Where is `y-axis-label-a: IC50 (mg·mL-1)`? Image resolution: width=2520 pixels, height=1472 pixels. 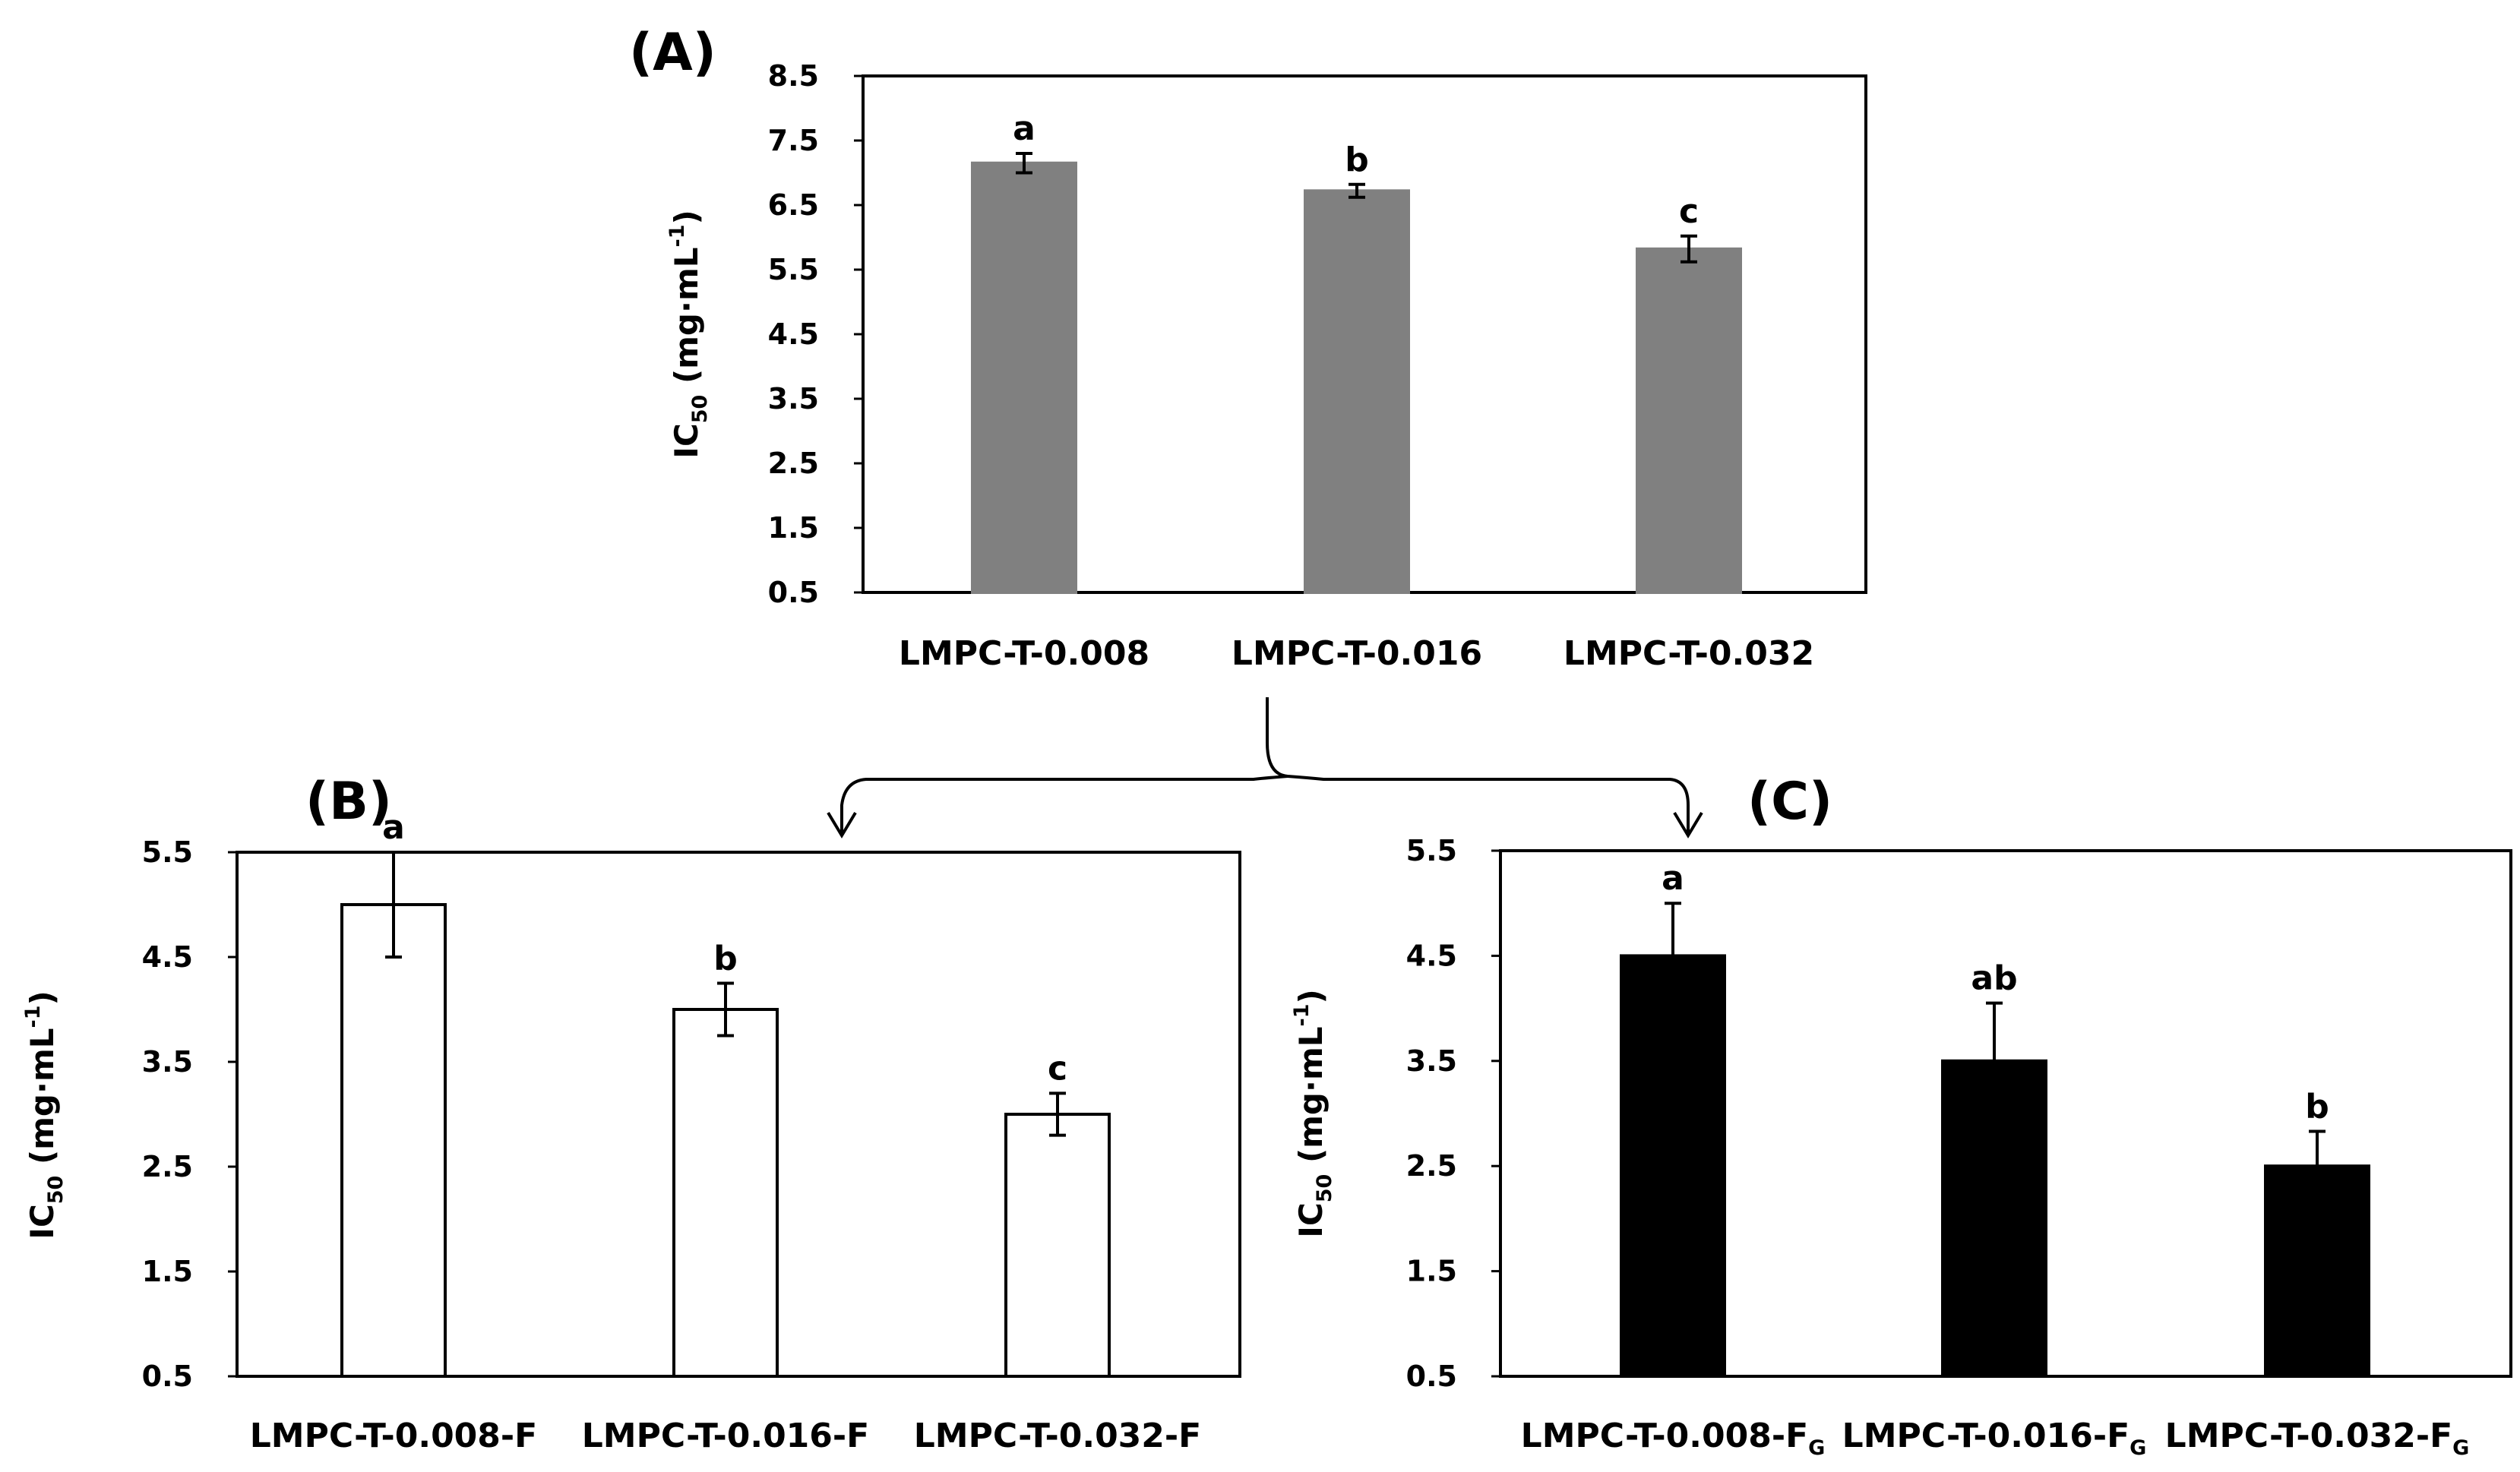
y-axis-label-a: IC50 (mg·mL-1) is located at coordinates (689, 334).